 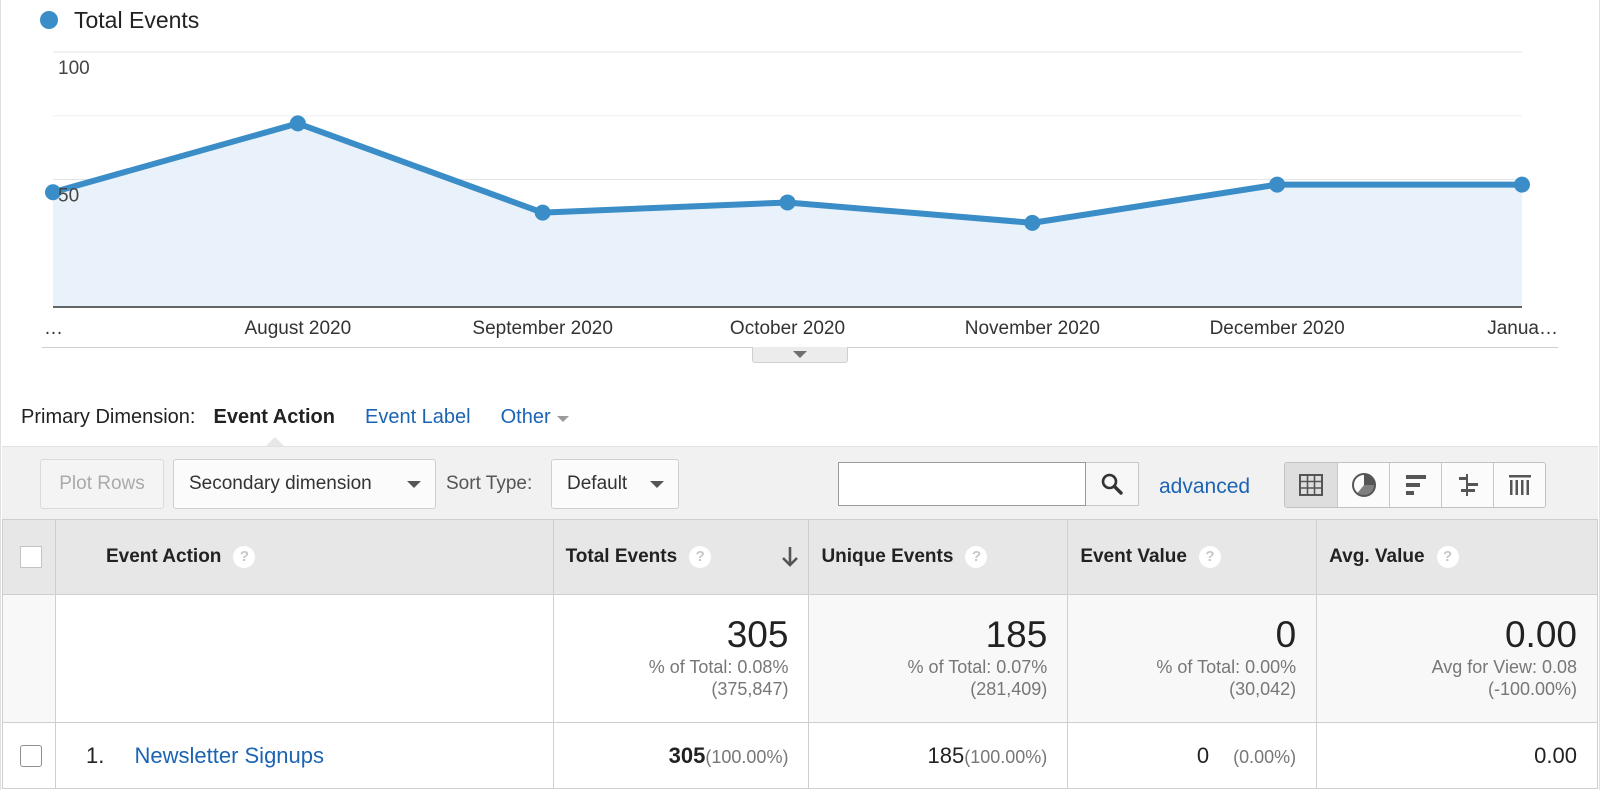 What do you see at coordinates (108, 417) in the screenshot?
I see `primary-dimension-label: Primary Dimension:` at bounding box center [108, 417].